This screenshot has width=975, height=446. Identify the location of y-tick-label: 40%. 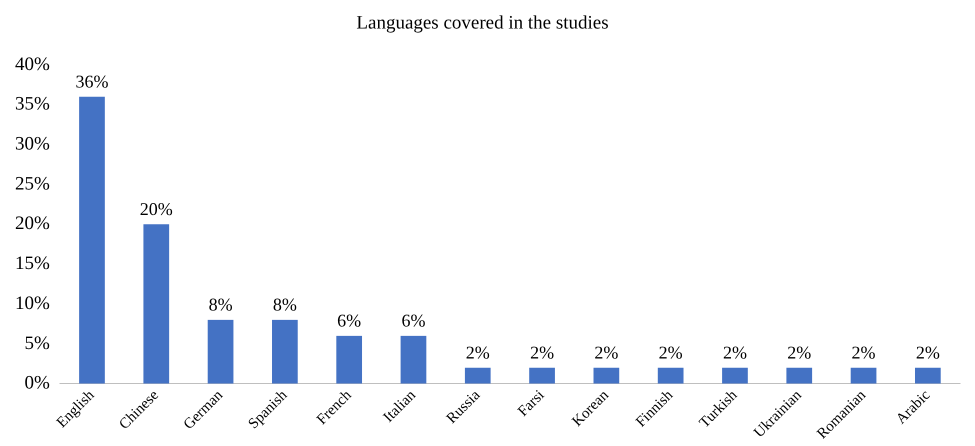
(32, 64).